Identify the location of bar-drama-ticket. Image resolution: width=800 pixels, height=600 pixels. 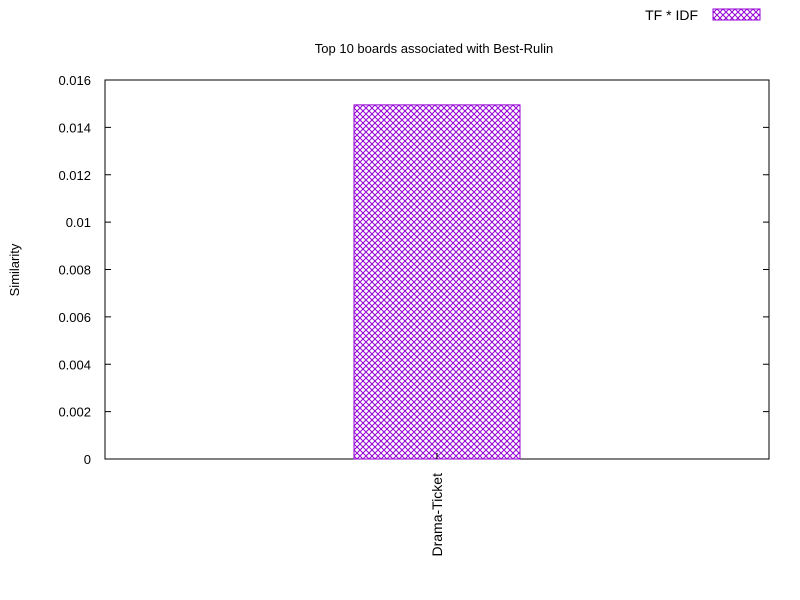
(437, 282).